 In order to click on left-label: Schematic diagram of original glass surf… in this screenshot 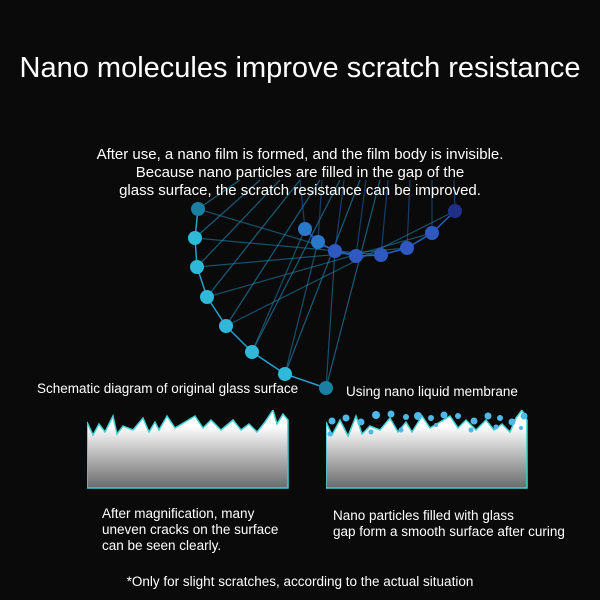, I will do `click(168, 388)`.